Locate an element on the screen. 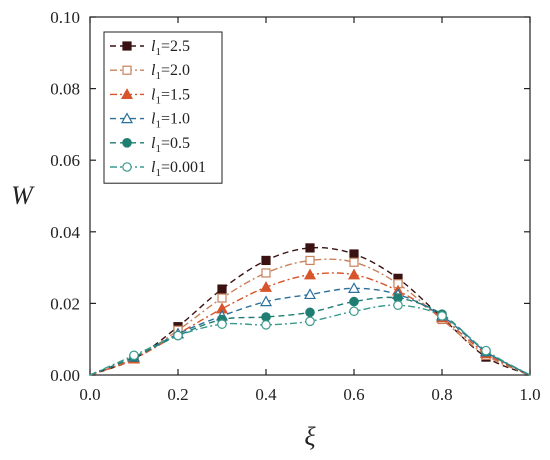 The width and height of the screenshot is (550, 460). legend-label: l1=1.0 is located at coordinates (170, 121).